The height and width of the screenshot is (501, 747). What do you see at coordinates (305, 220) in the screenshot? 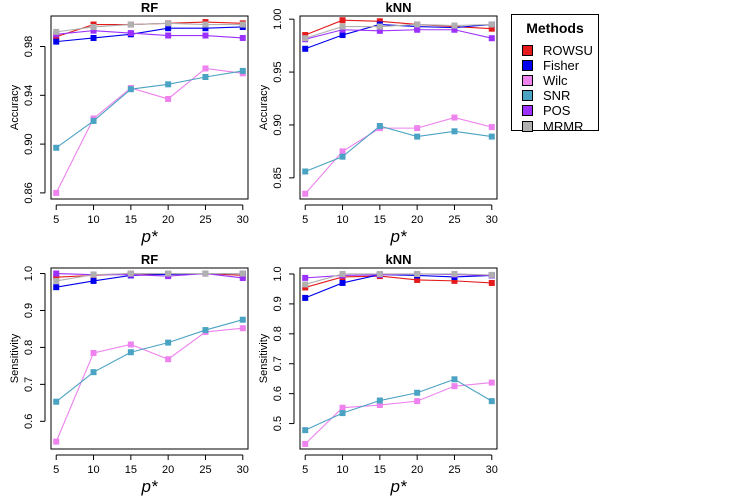
I see `x-tick-label: 5` at bounding box center [305, 220].